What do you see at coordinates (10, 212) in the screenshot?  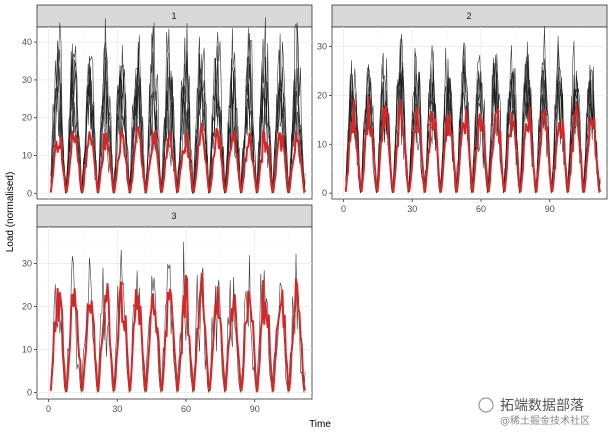 I see `y-axis-title: Load (normalised)` at bounding box center [10, 212].